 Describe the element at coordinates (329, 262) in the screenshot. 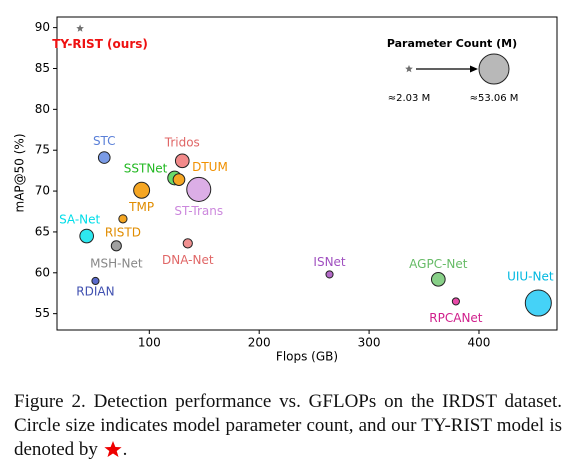

I see `point-label: ISNet` at that location.